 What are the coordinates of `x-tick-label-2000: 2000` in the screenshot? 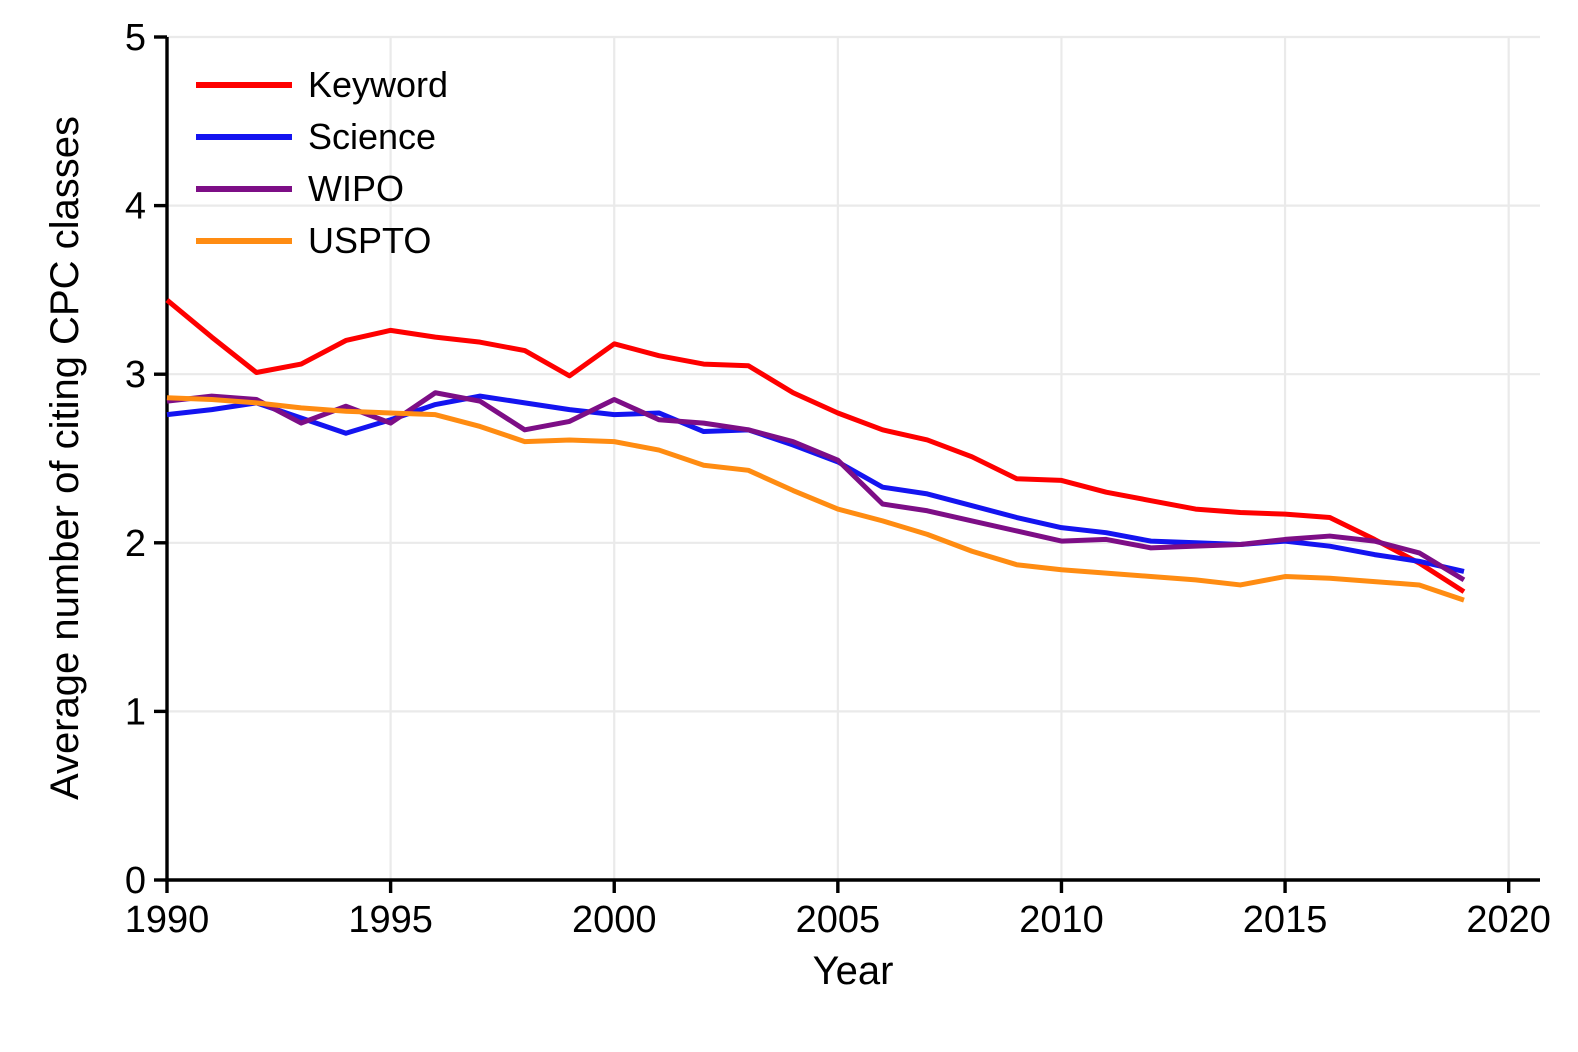 It's located at (614, 920).